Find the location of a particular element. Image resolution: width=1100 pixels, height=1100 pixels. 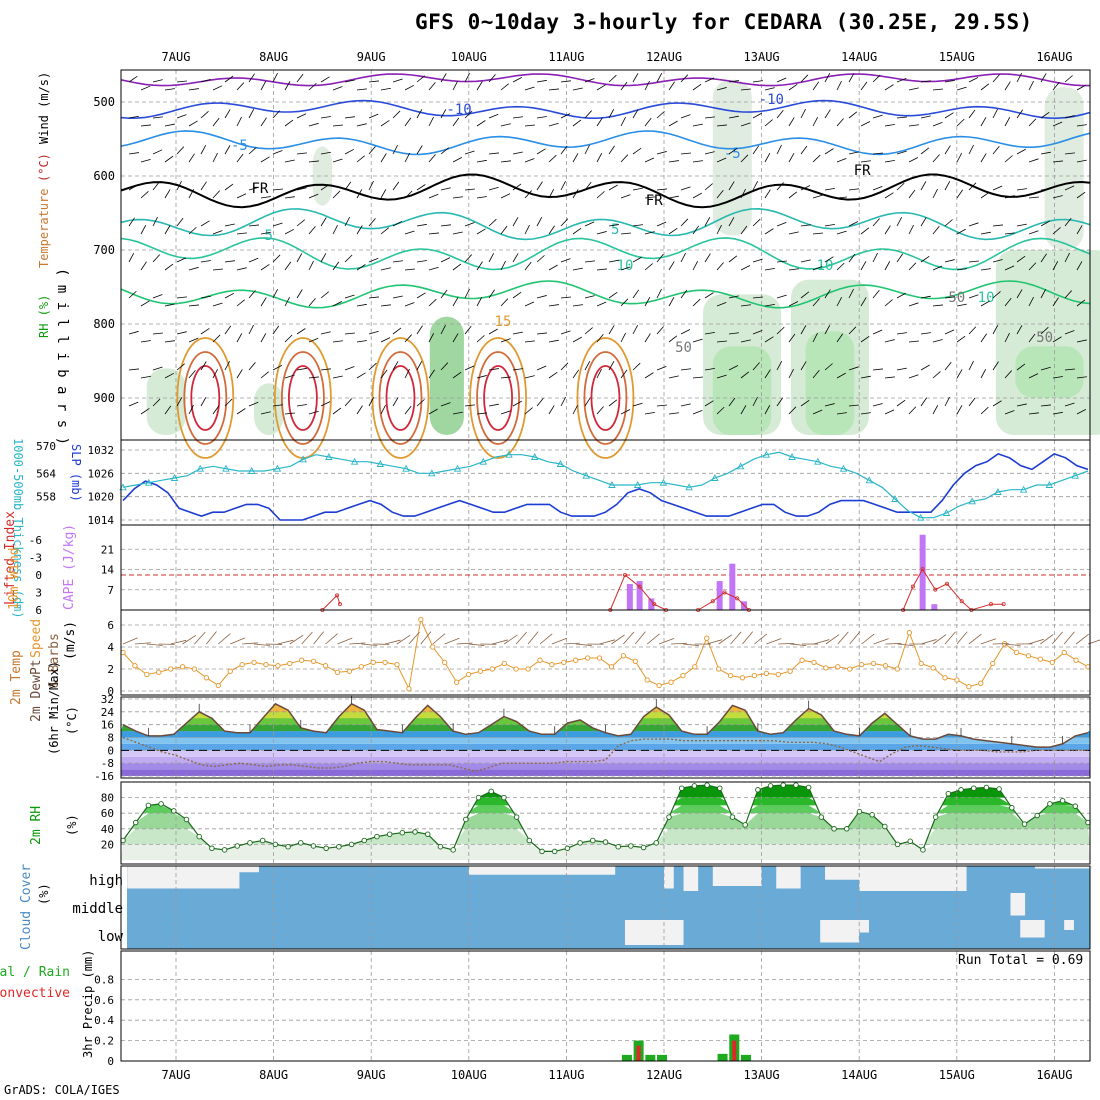

wind-speed-point is located at coordinates (659, 685).